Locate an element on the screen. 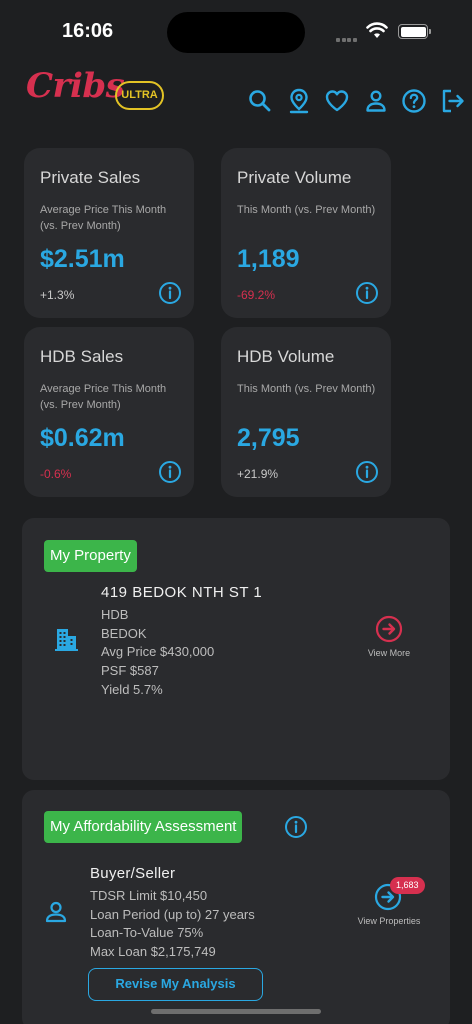 The image size is (472, 1024). person-icon is located at coordinates (56, 912).